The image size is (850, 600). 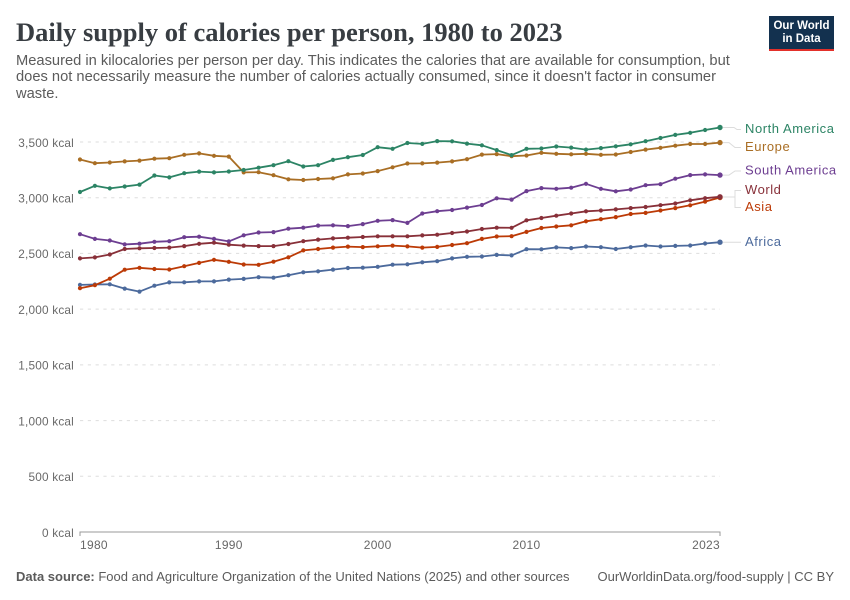 I want to click on svg-text: 1980, so click(x=94, y=545).